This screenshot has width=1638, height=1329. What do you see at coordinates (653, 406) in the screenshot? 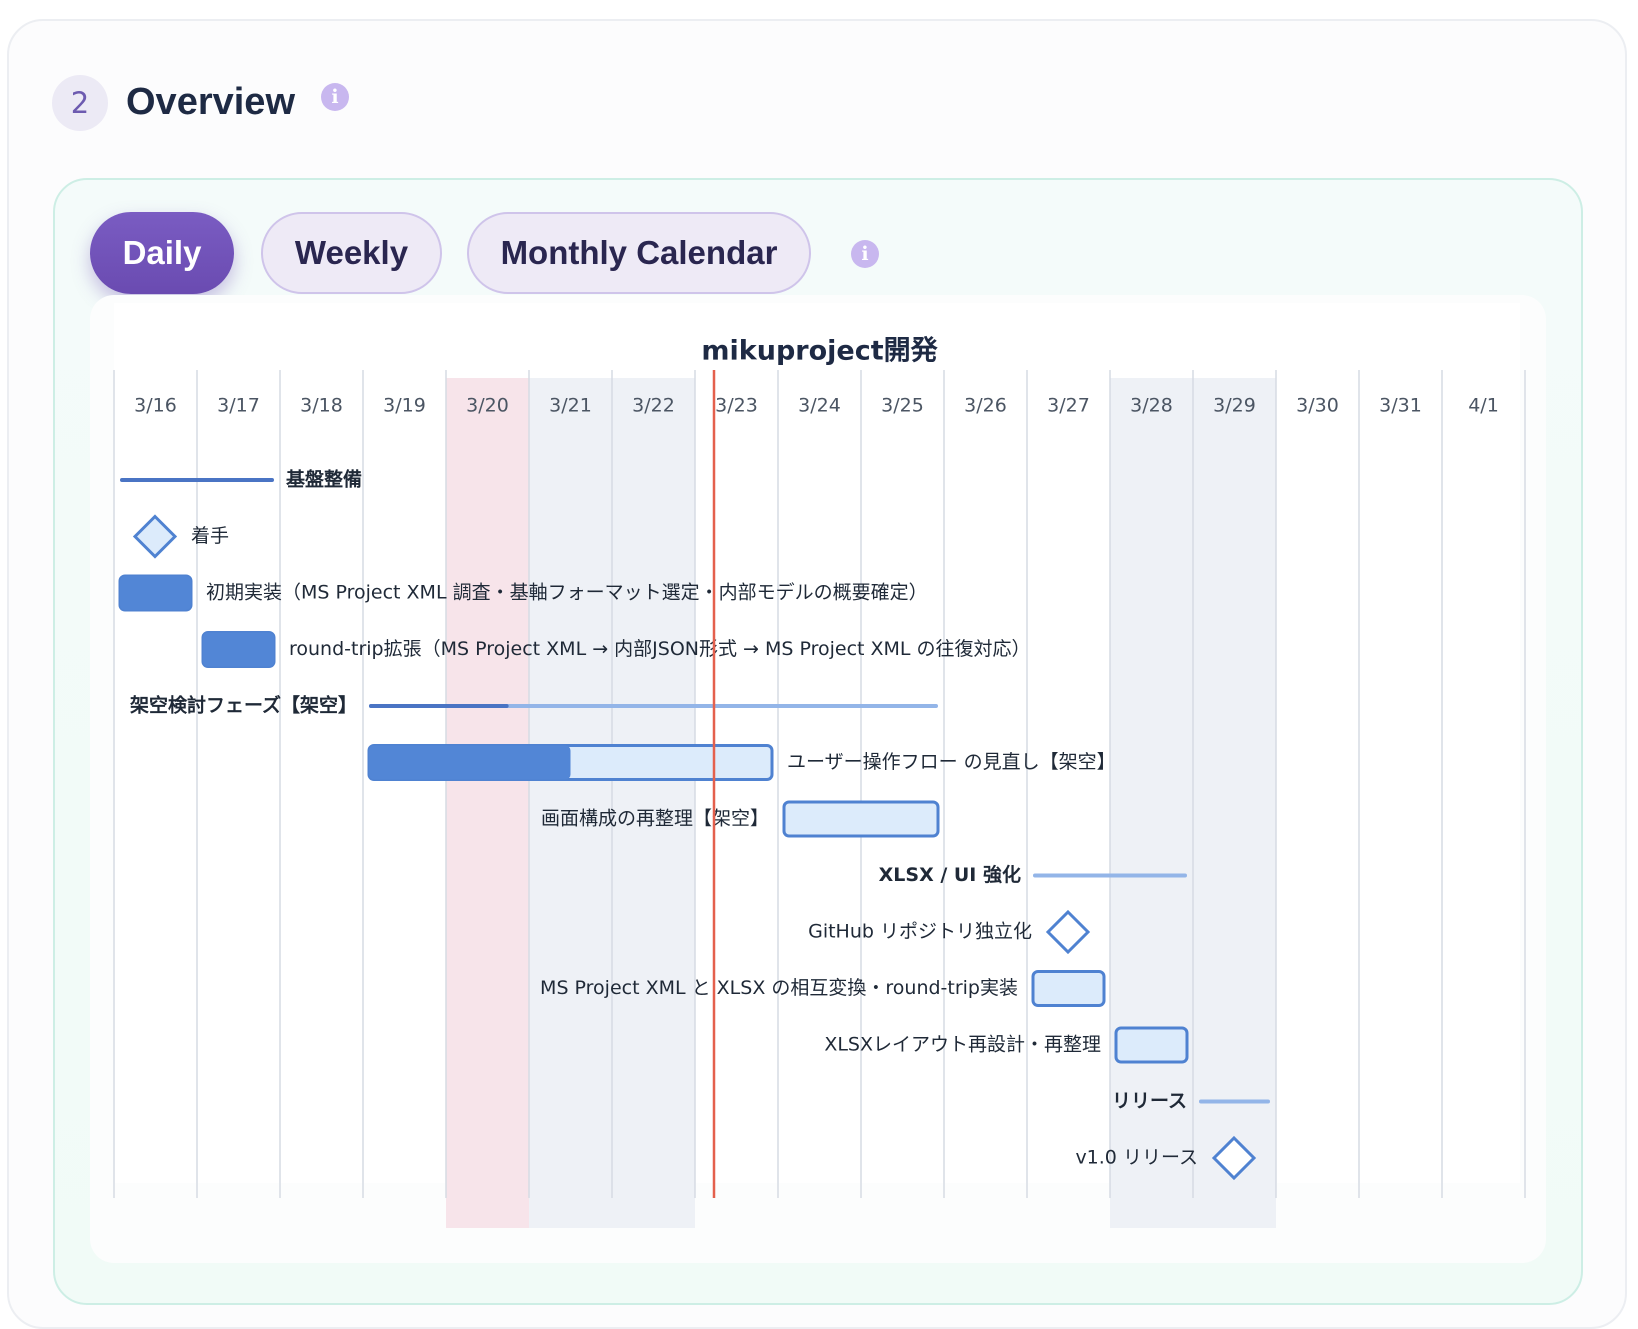
I see `date-tick-label: 3/22` at bounding box center [653, 406].